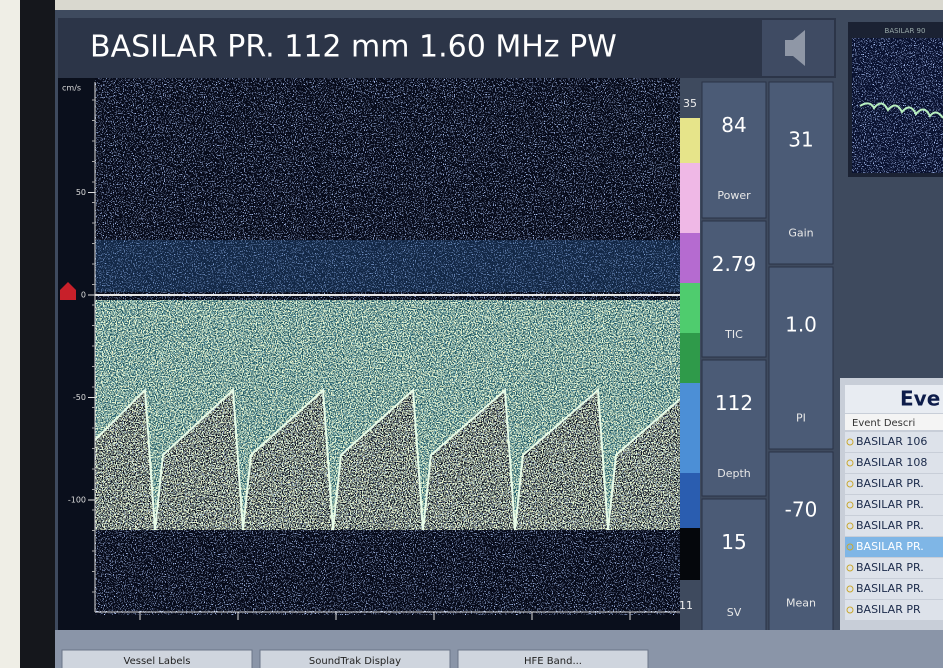 The height and width of the screenshot is (668, 943). Describe the element at coordinates (801, 510) in the screenshot. I see `readout-value: -70` at that location.